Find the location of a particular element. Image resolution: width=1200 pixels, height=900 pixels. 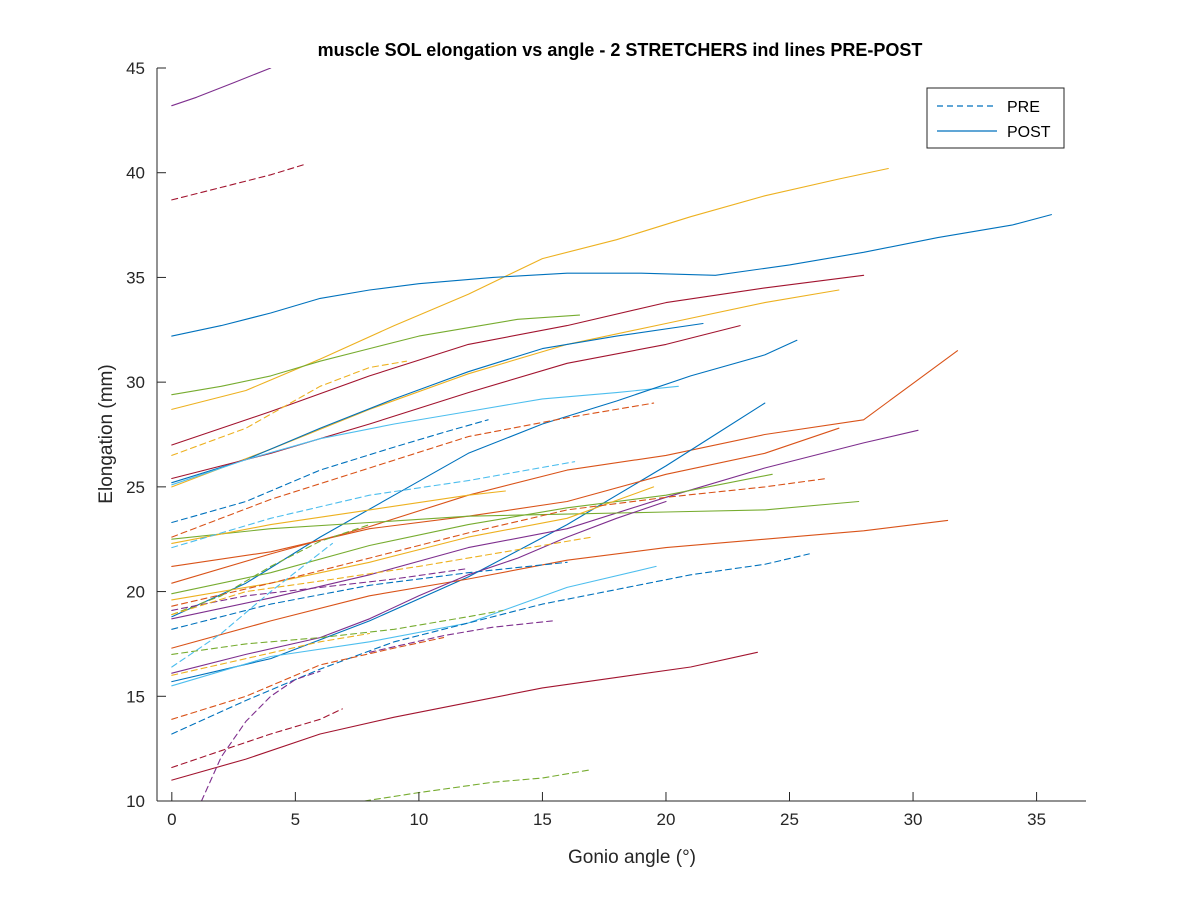

x-tick-label: 15 is located at coordinates (542, 819).